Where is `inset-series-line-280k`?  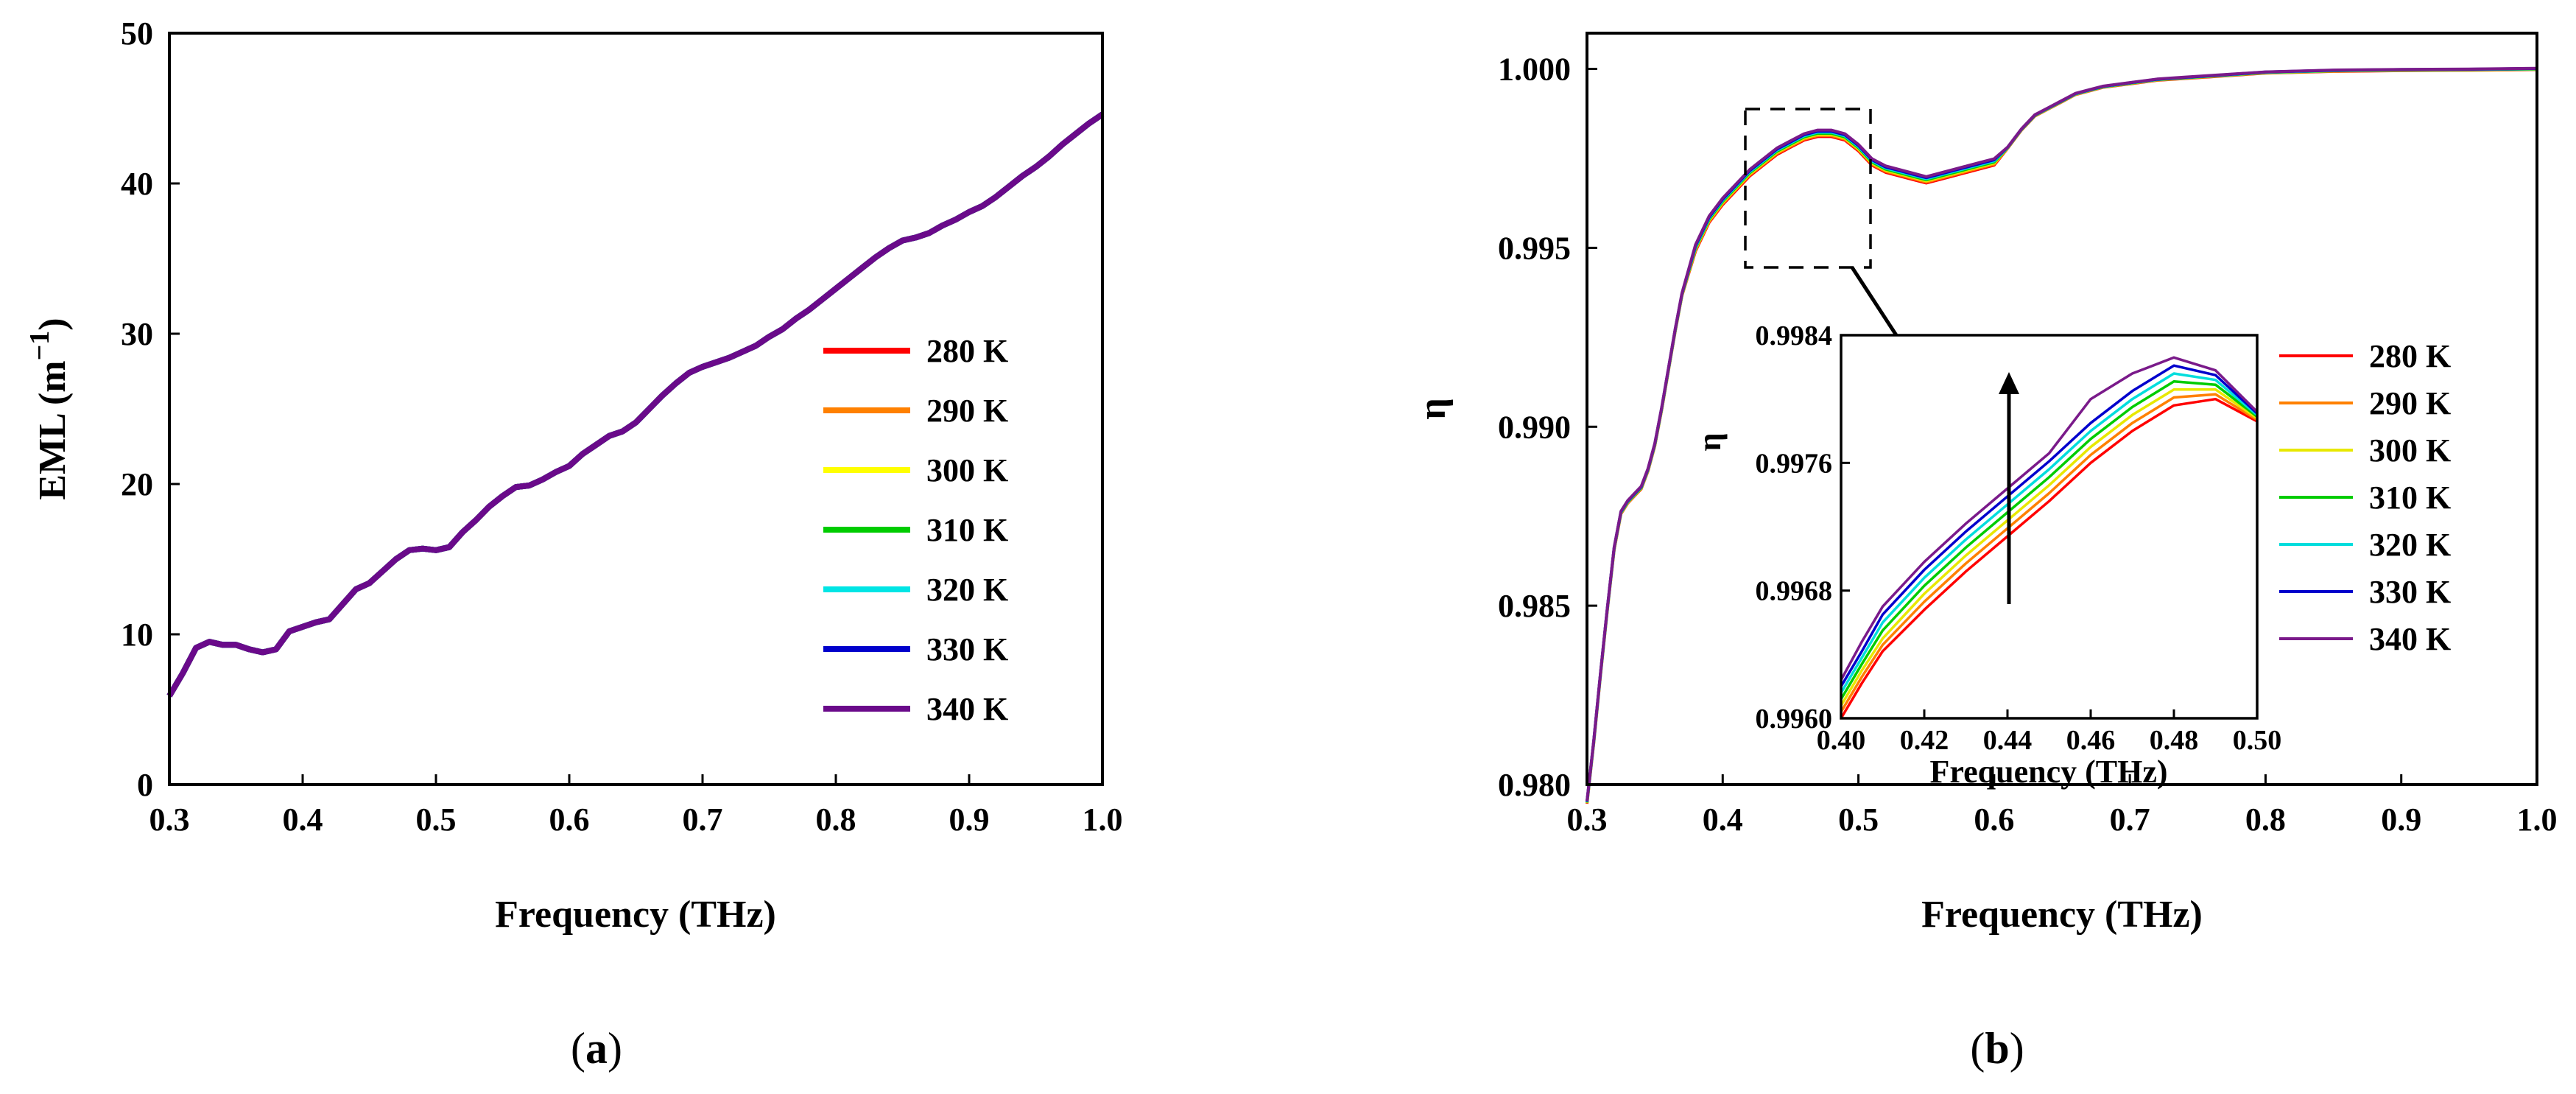 inset-series-line-280k is located at coordinates (2049, 558).